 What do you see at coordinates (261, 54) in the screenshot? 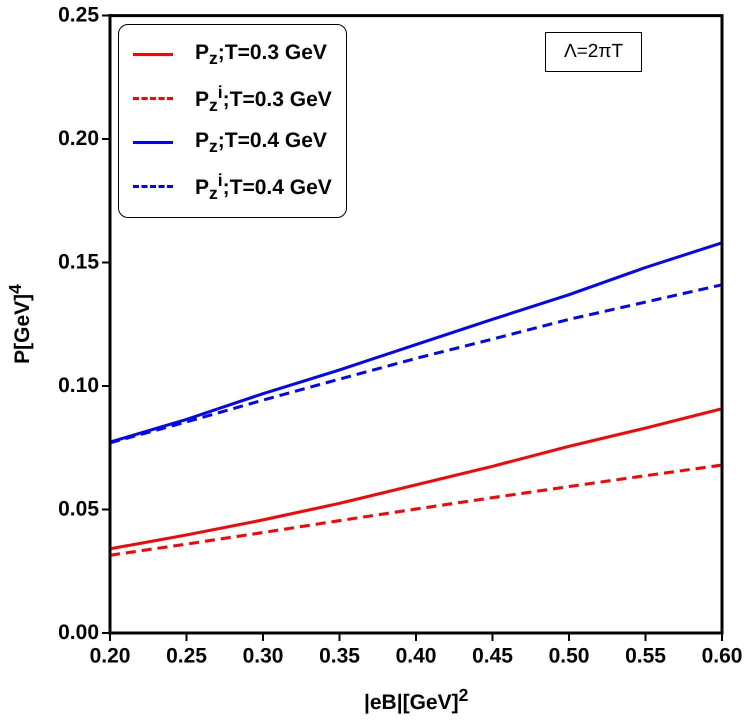
I see `legend-label: P$_{z}$;T=0.3 GeV` at bounding box center [261, 54].